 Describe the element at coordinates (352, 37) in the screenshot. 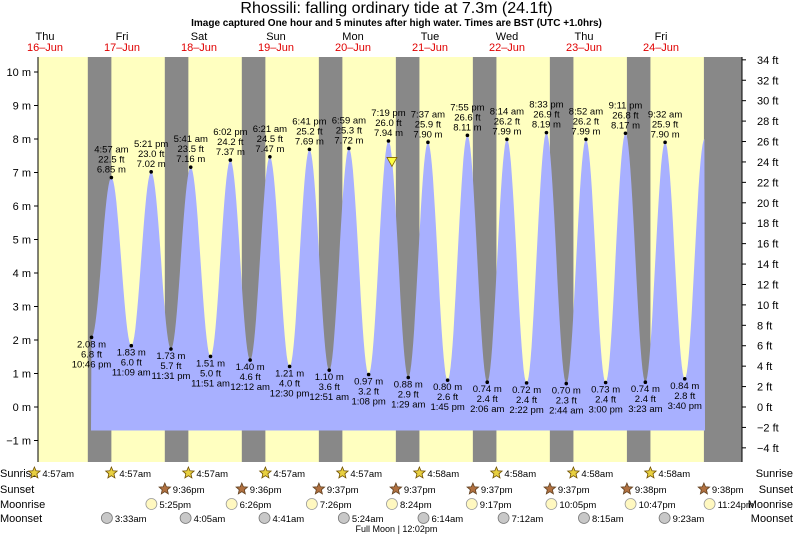

I see `day-weekday-label: Mon` at that location.